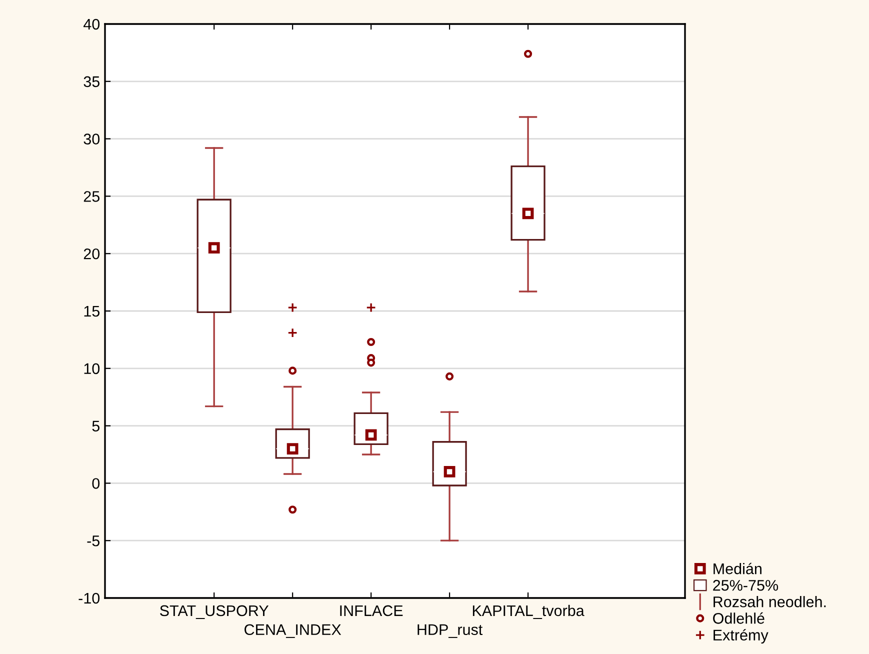 This screenshot has height=654, width=869. Describe the element at coordinates (92, 196) in the screenshot. I see `y-tick-label: 25` at that location.